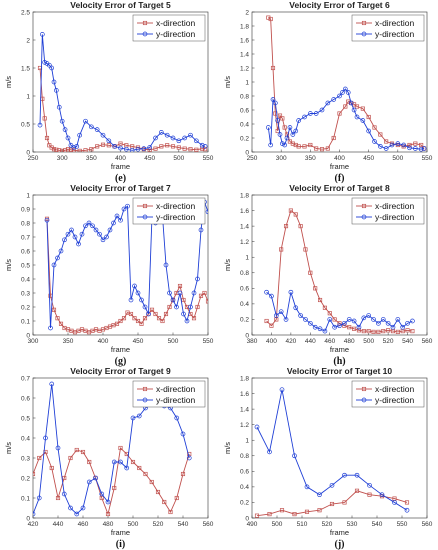  What do you see at coordinates (244, 242) in the screenshot?
I see `y-tick-label: 1.2` at bounding box center [244, 242].